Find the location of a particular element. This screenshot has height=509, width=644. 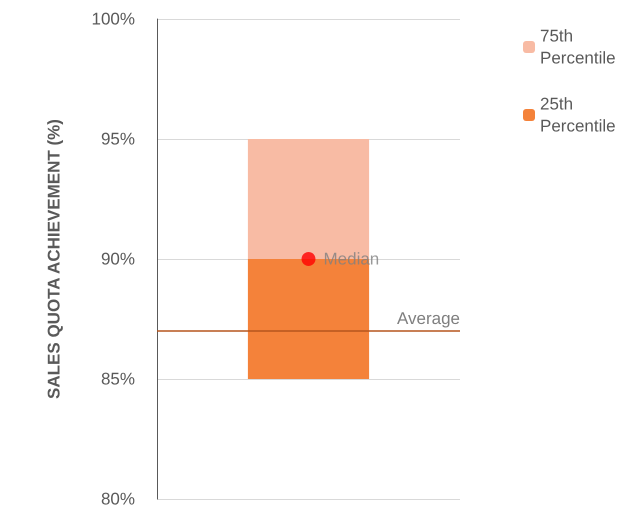

series-label: Median is located at coordinates (352, 259).